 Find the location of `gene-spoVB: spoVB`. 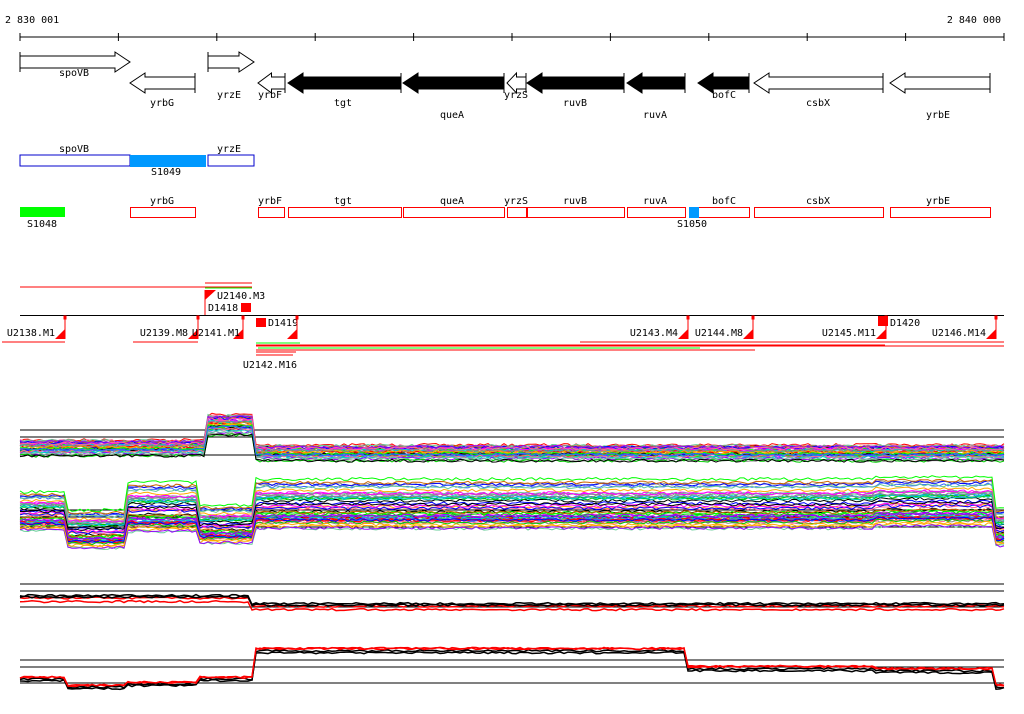

gene-spoVB: spoVB is located at coordinates (75, 65).